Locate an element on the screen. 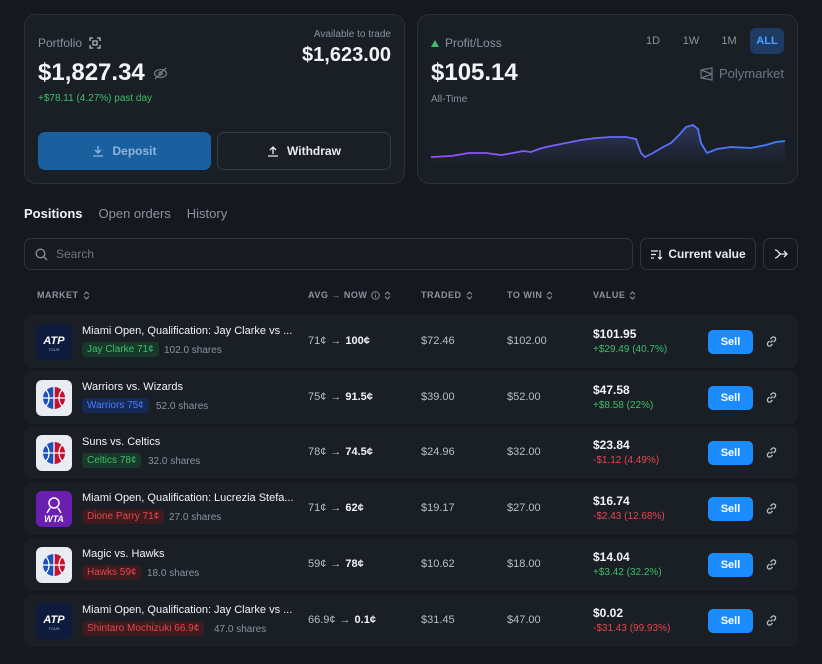  search-box is located at coordinates (328, 254).